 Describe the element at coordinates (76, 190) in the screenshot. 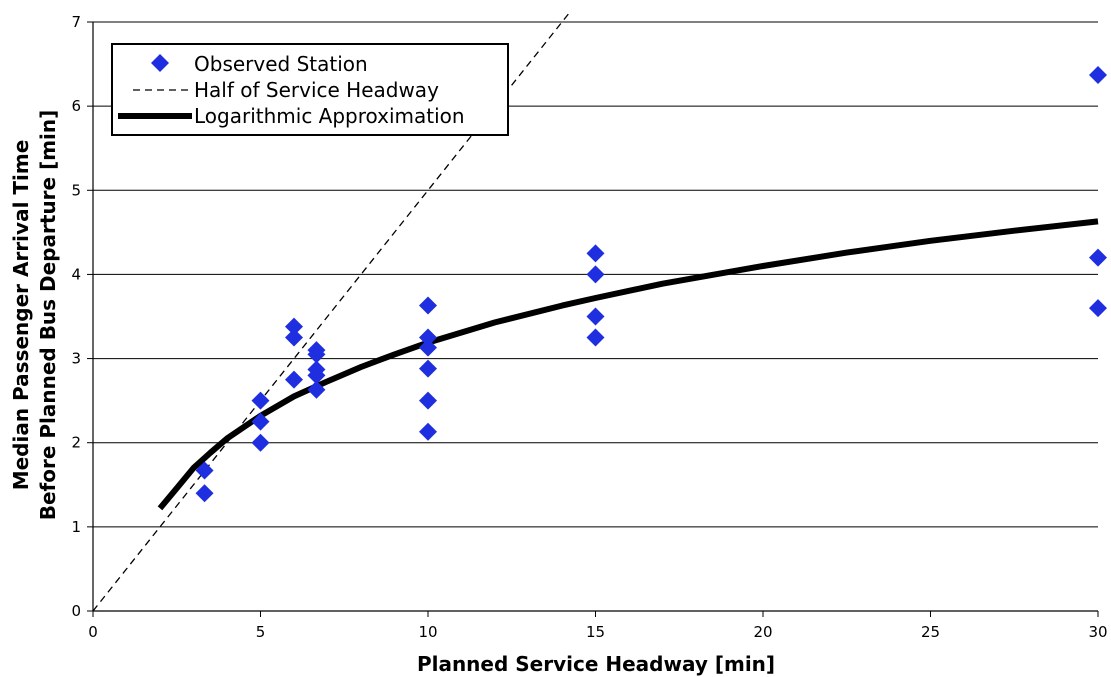

I see `y-tick-label-5: 5` at that location.